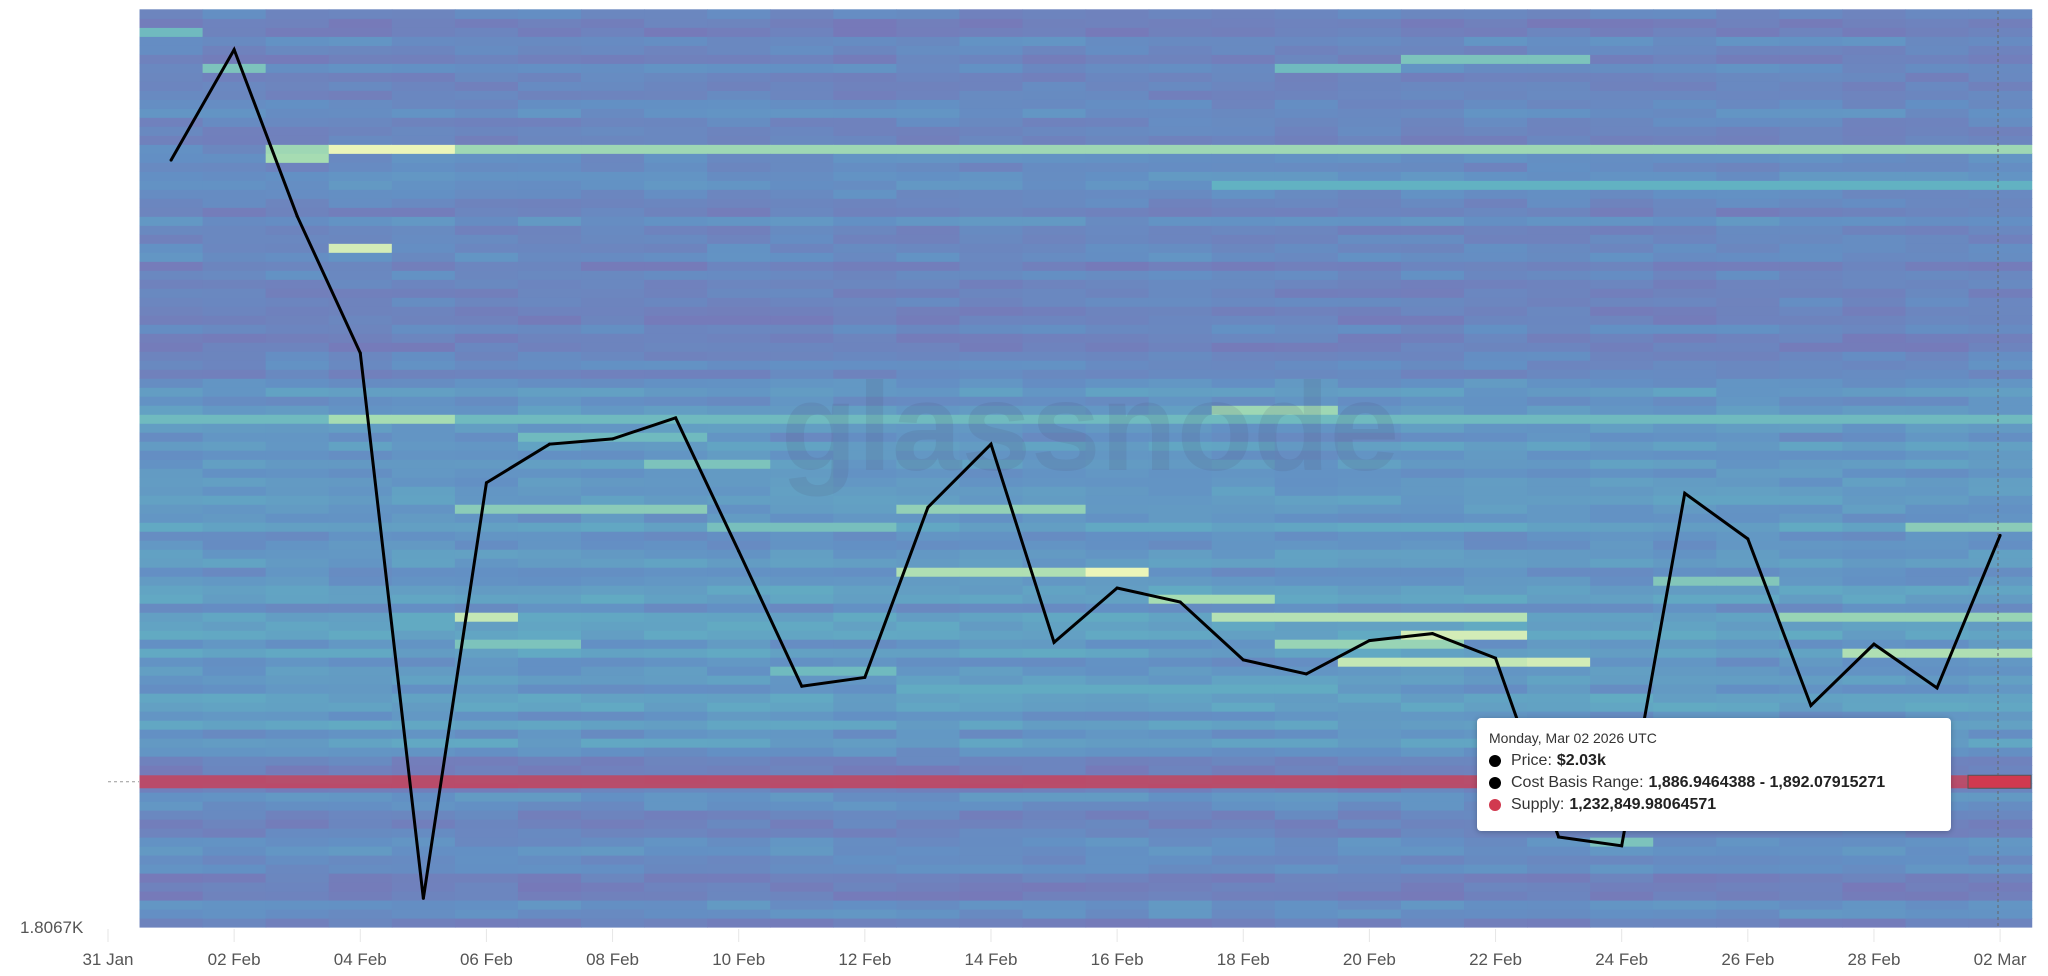 Image resolution: width=2048 pixels, height=976 pixels. Describe the element at coordinates (738, 959) in the screenshot. I see `x-tick-label: 10 Feb` at that location.